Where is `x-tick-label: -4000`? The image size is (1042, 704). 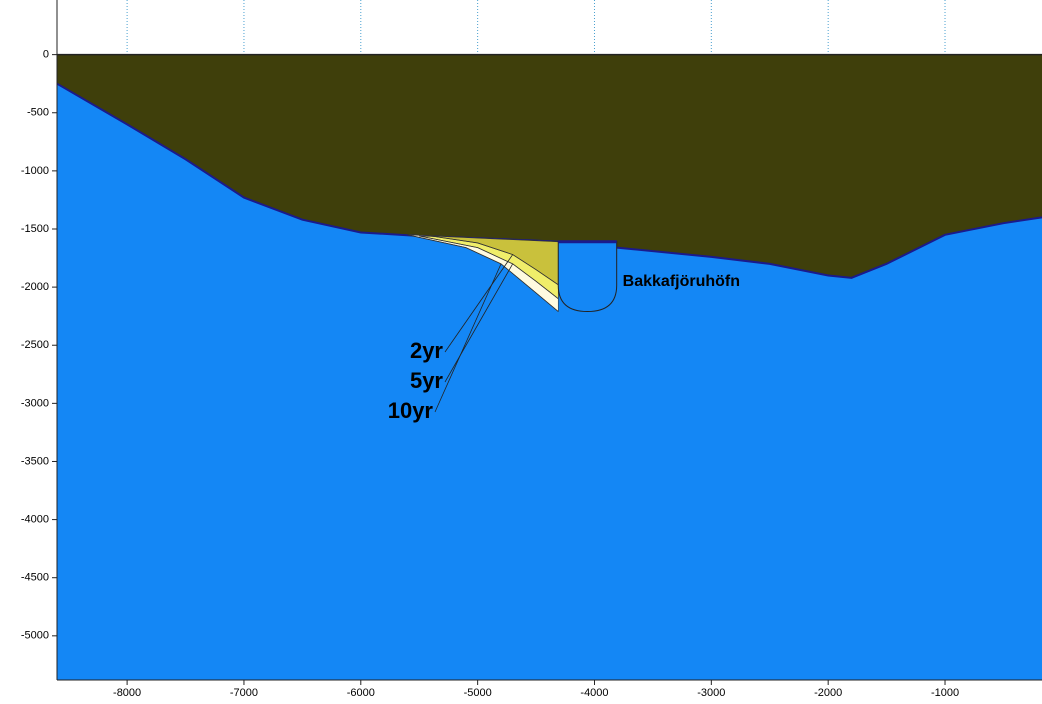 x-tick-label: -4000 is located at coordinates (594, 693).